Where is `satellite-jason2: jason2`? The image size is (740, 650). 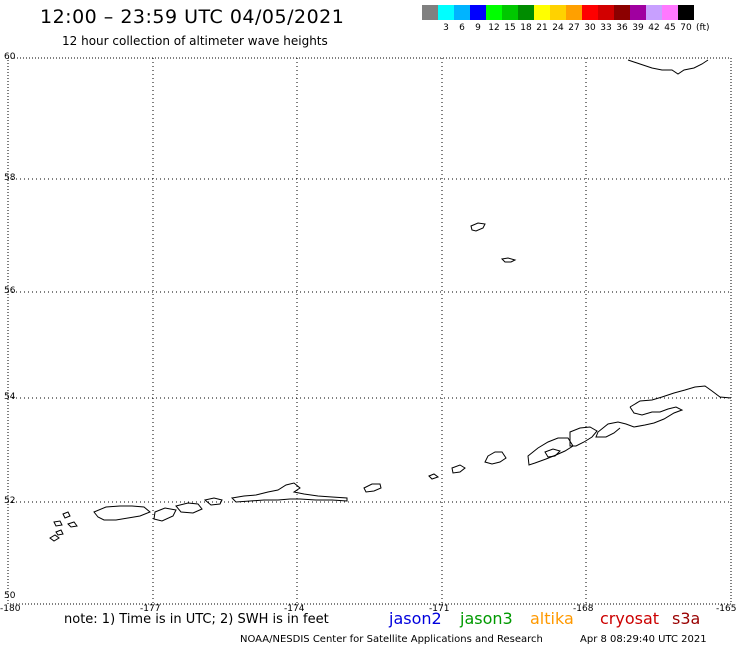 satellite-jason2: jason2 is located at coordinates (415, 618).